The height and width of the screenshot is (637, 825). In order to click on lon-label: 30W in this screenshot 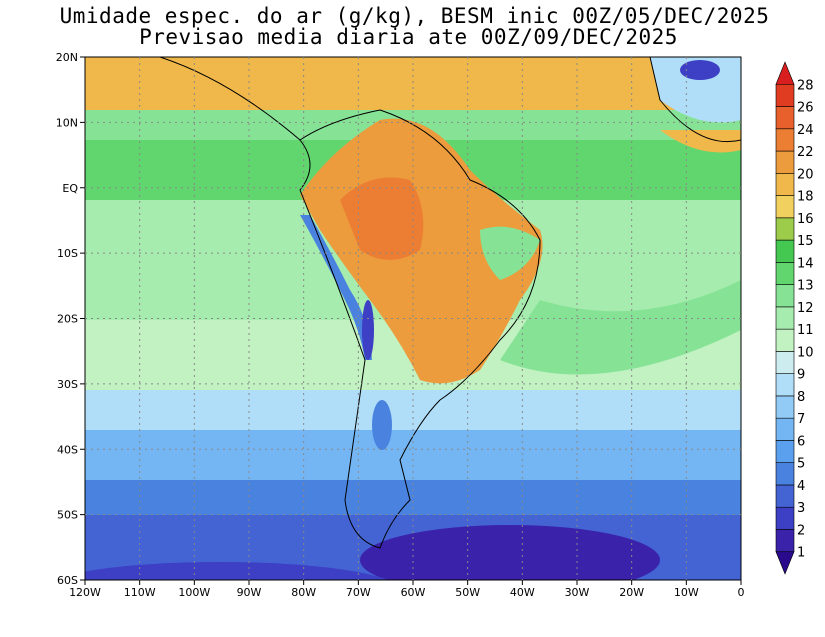, I will do `click(577, 592)`.